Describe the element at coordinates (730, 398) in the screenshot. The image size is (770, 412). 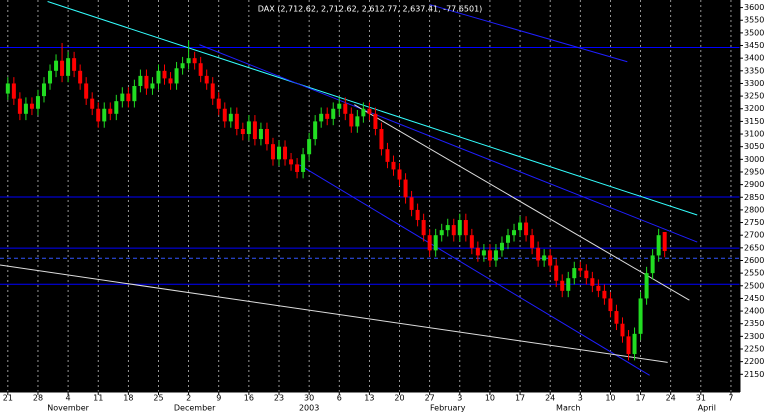
I see `x-tick-label: 7` at that location.